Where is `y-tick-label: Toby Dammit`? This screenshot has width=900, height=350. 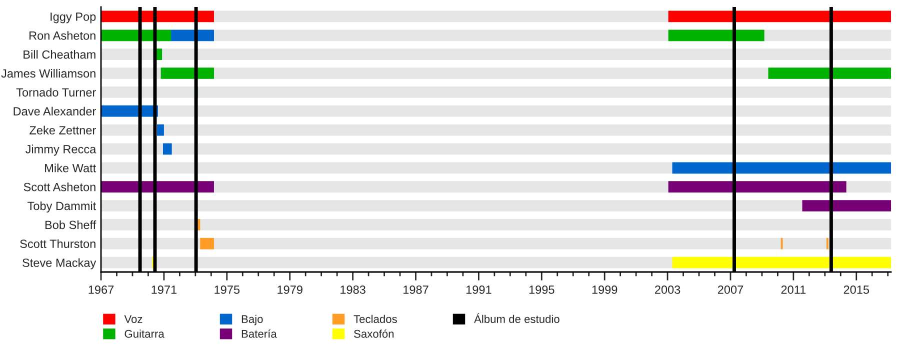
y-tick-label: Toby Dammit is located at coordinates (62, 206).